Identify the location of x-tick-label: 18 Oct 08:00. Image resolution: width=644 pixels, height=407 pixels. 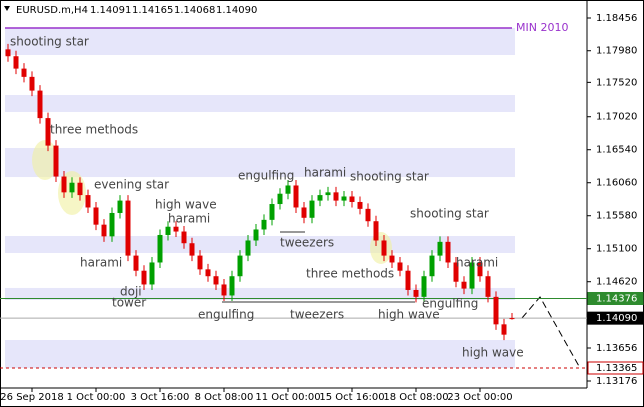
(415, 397).